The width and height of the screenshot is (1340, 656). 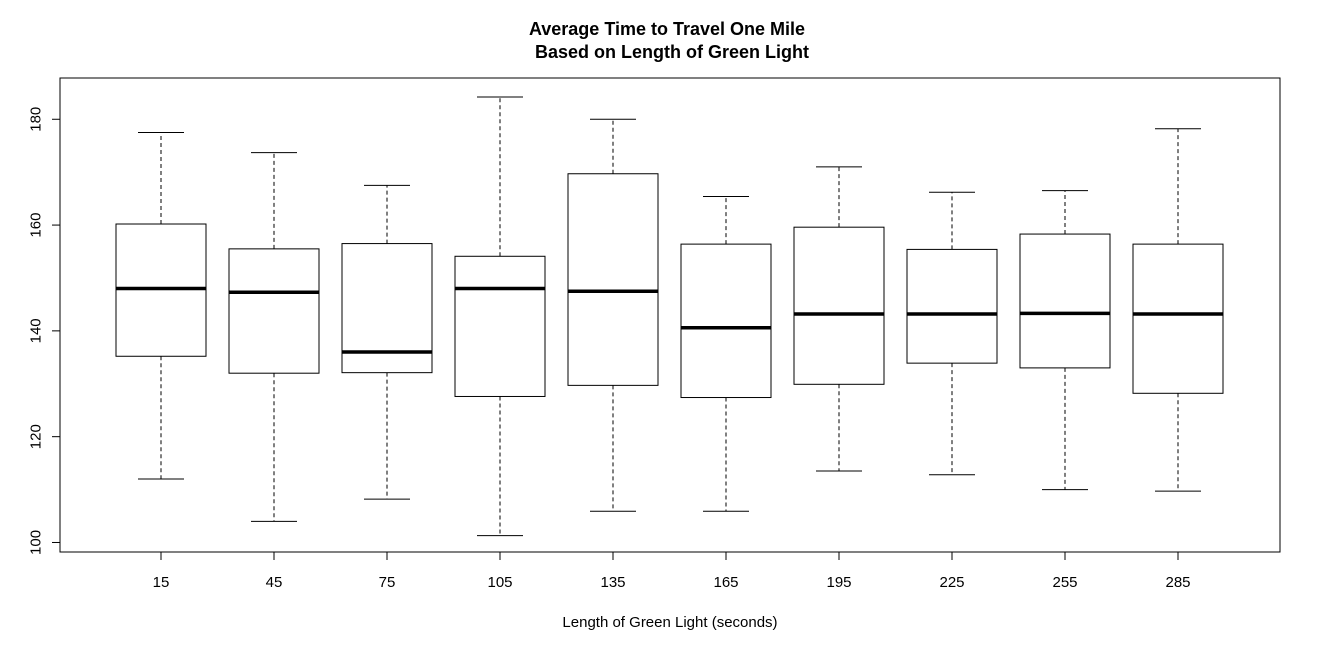 I want to click on y-tick-label: 100, so click(x=36, y=542).